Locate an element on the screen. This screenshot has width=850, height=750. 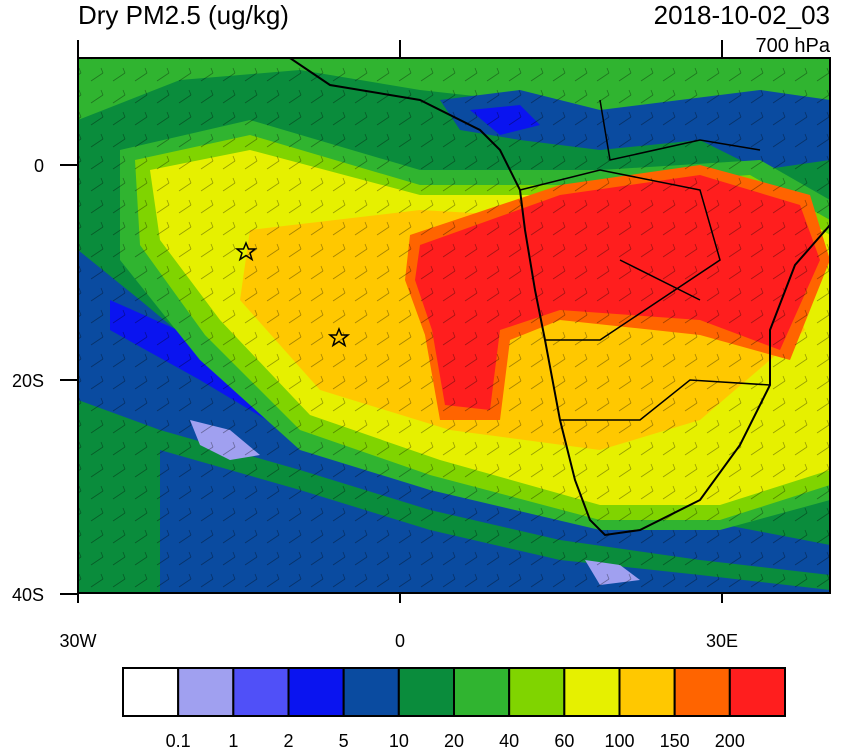
level: 700 hPa is located at coordinates (792, 46).